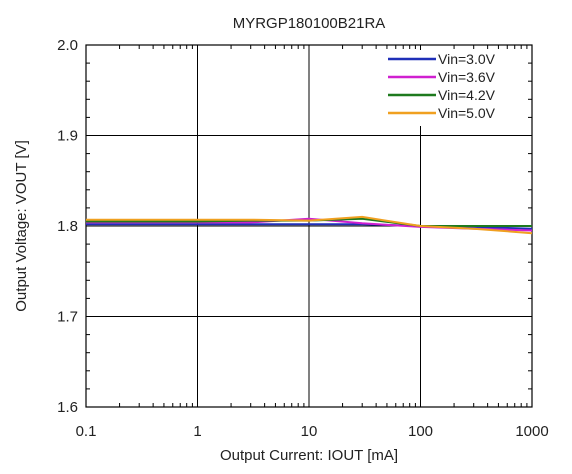 This screenshot has height=474, width=572. I want to click on series-lines, so click(309, 225).